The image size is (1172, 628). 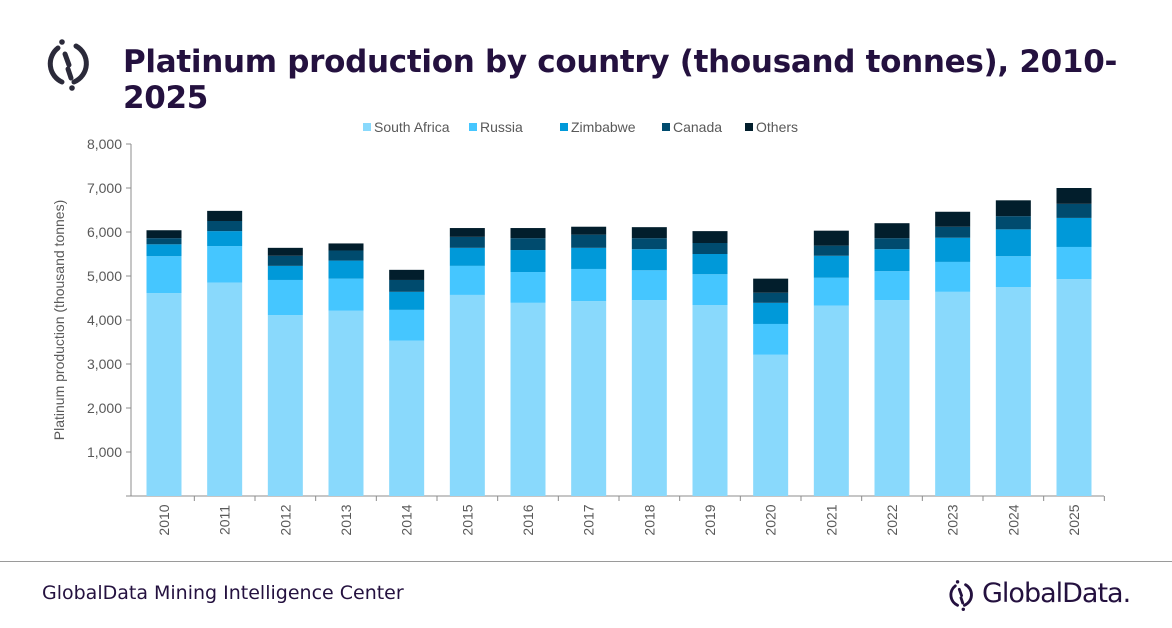 What do you see at coordinates (473, 127) in the screenshot?
I see `legend-swatch-russia` at bounding box center [473, 127].